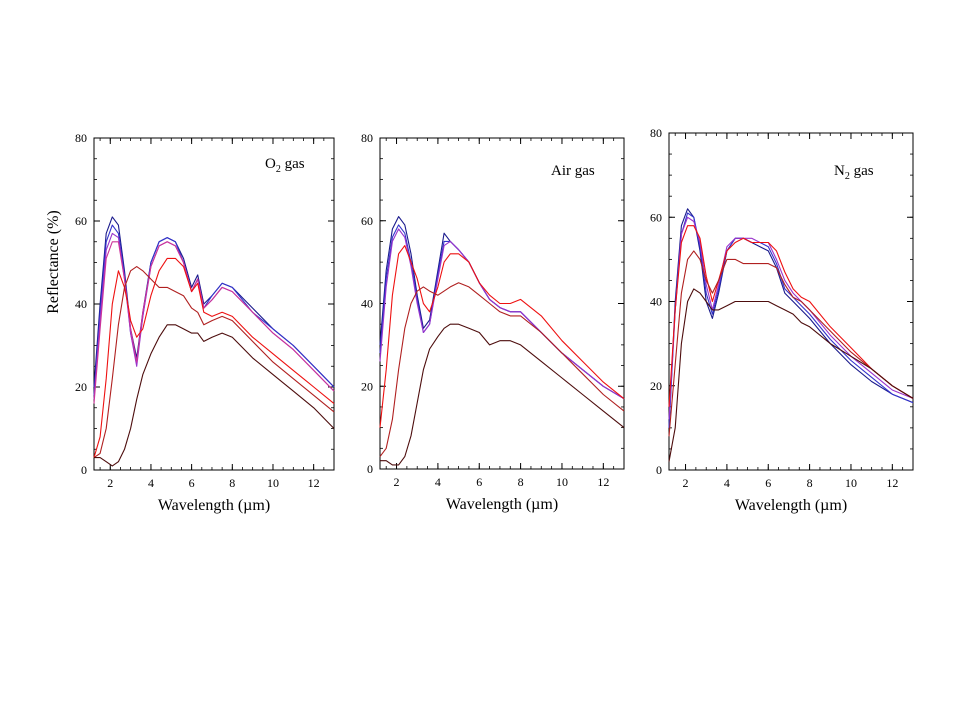 The image size is (960, 720). I want to click on annotation-main: Air gas, so click(573, 171).